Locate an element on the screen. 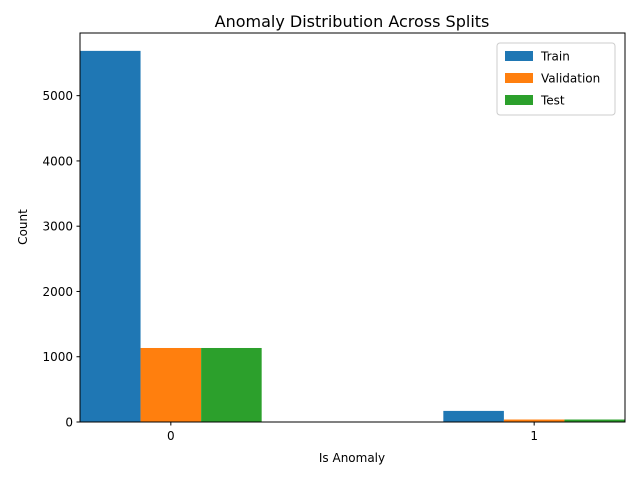  y-axis-ticks: 0 1000 2000 3000 4000 5000 is located at coordinates (61, 259).